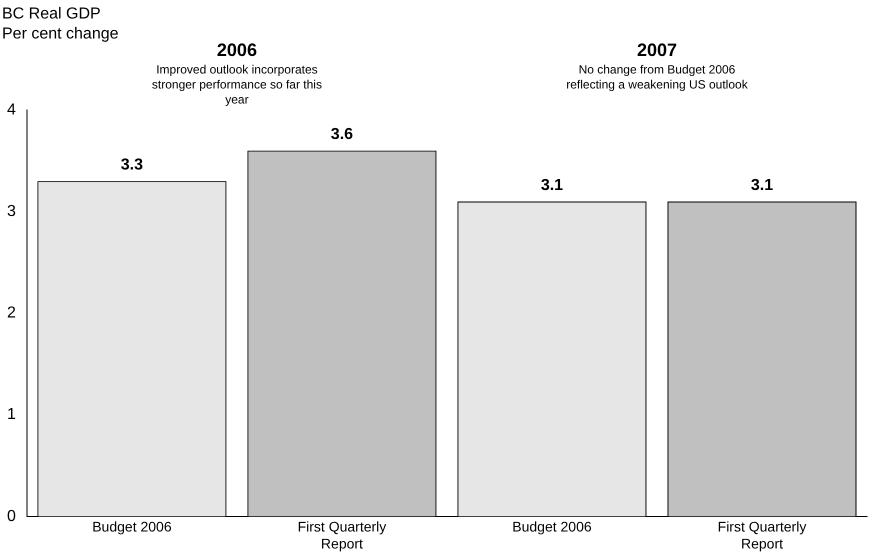 The width and height of the screenshot is (875, 556). What do you see at coordinates (11, 516) in the screenshot?
I see `y-tick-label: 0` at bounding box center [11, 516].